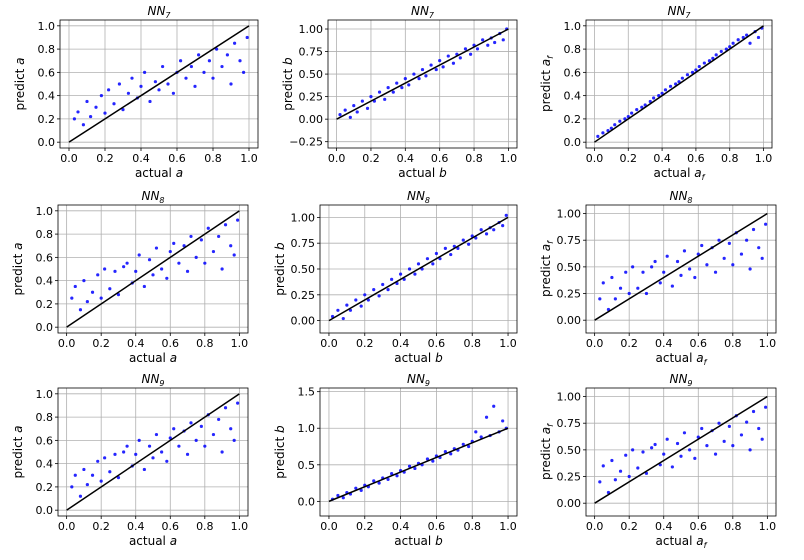  What do you see at coordinates (569, 240) in the screenshot?
I see `y-tick-label: 0.75` at bounding box center [569, 240].